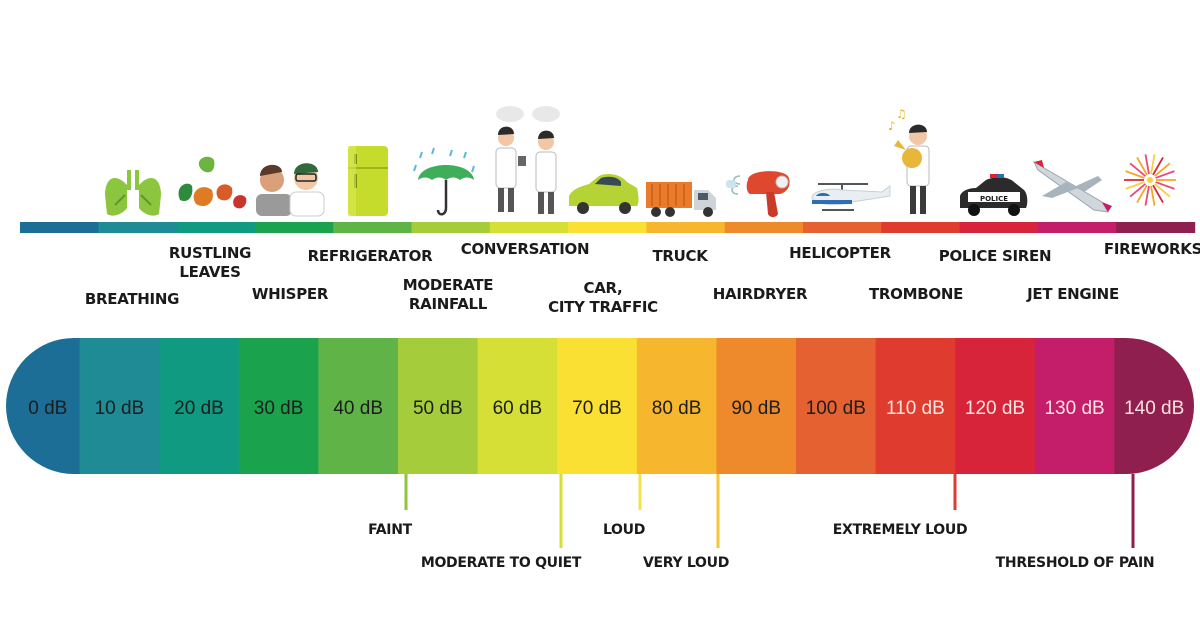 Image resolution: width=1200 pixels, height=640 pixels. I want to click on car-icon, so click(604, 194).